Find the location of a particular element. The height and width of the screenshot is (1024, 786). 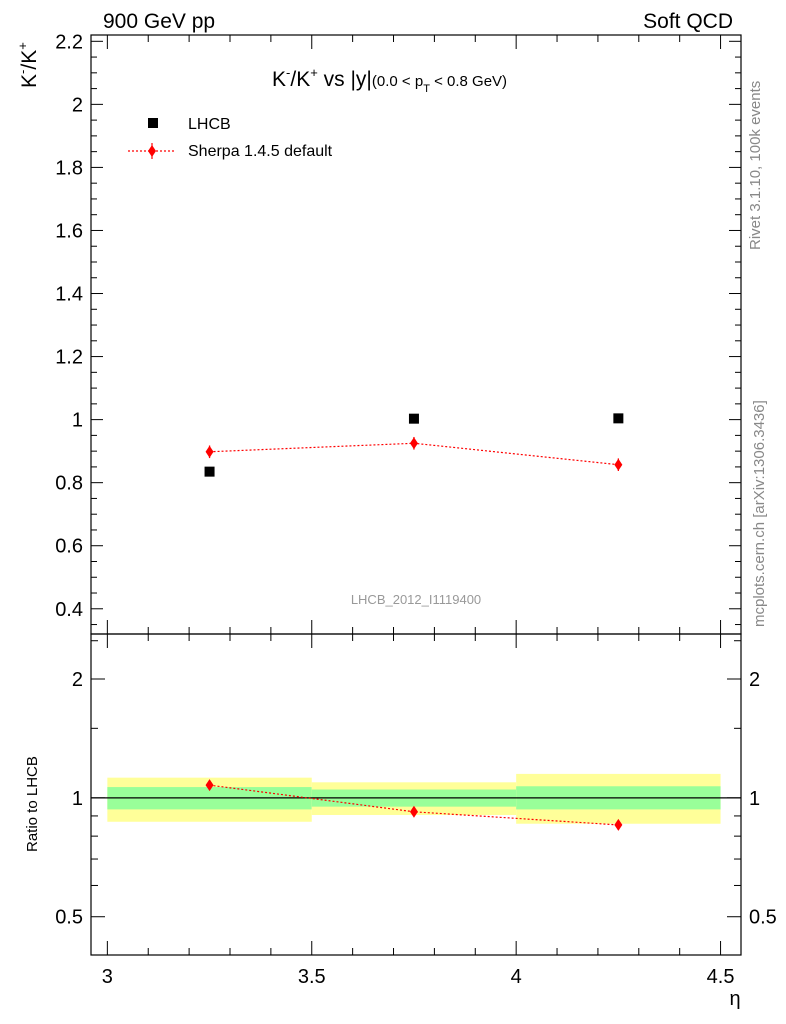

ylabel-sup-minus: - is located at coordinates (22, 72).